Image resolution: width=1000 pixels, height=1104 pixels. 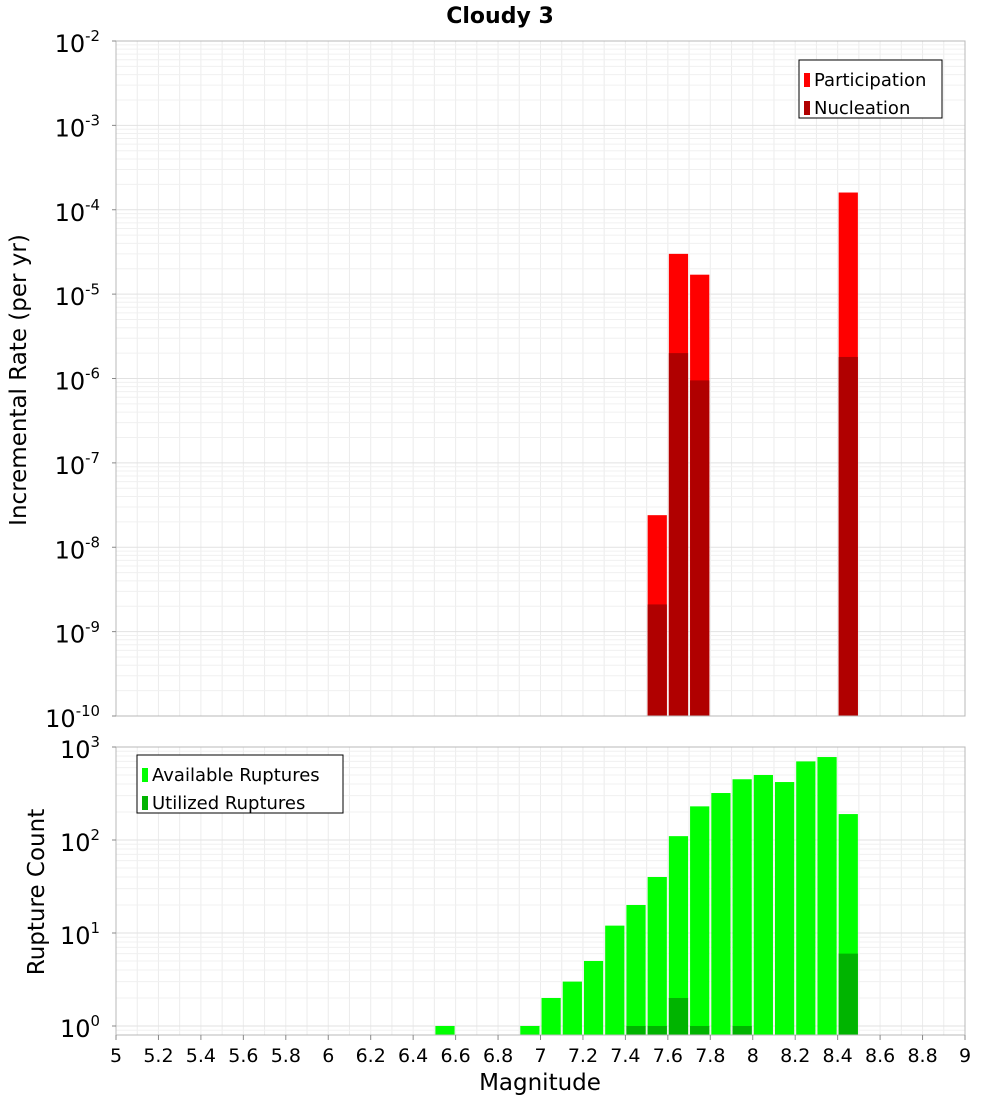 I want to click on x-tick-label: 6.8, so click(x=498, y=1056).